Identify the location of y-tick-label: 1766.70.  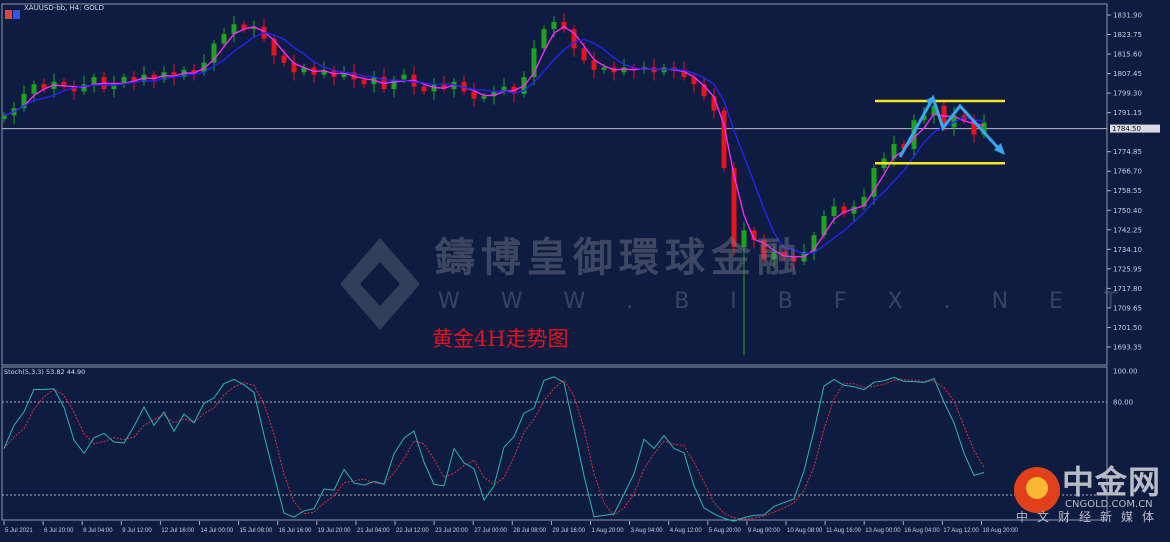
(1127, 172).